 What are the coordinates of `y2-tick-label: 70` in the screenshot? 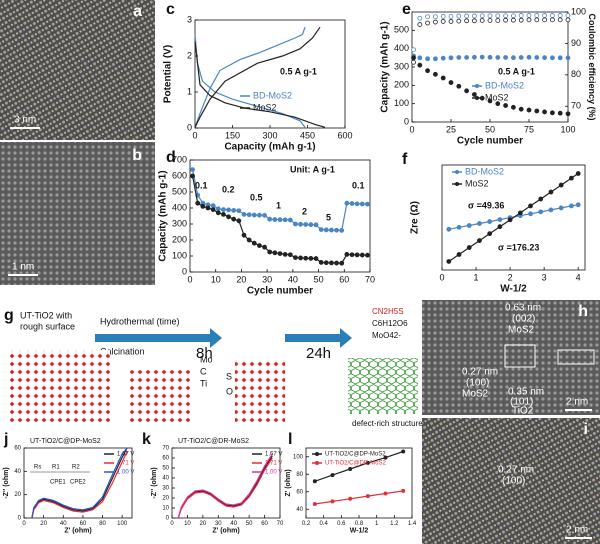 It's located at (576, 106).